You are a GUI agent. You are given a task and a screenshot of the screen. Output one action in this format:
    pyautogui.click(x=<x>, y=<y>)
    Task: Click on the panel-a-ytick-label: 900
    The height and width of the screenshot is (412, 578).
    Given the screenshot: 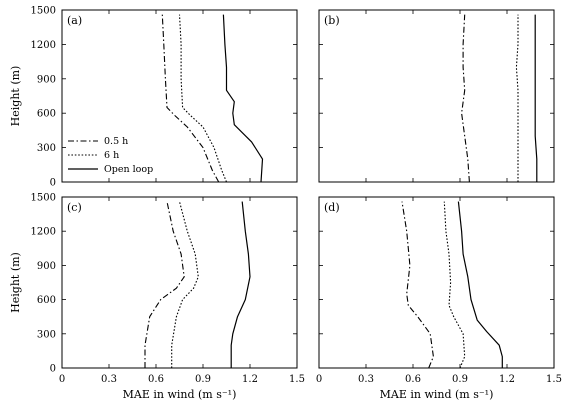 What is the action you would take?
    pyautogui.click(x=46, y=79)
    